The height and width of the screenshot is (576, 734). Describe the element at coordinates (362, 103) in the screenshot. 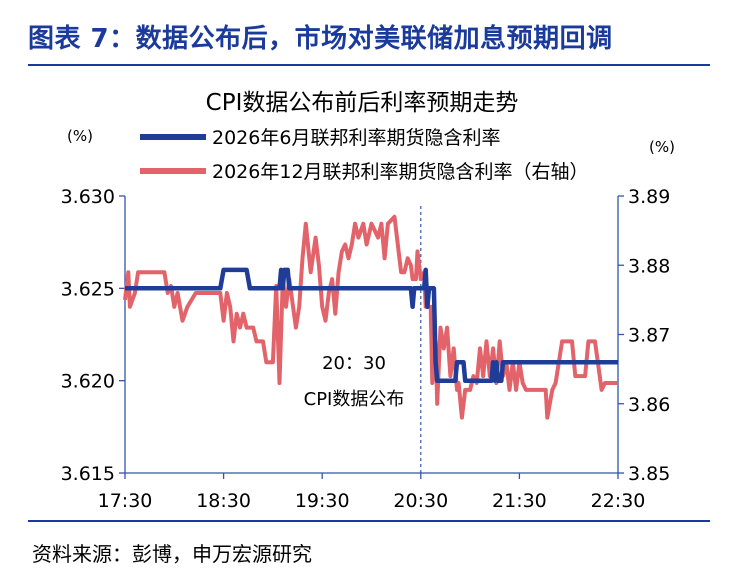

I see `chart-title: CPI数据公布前后利率预期走势` at that location.